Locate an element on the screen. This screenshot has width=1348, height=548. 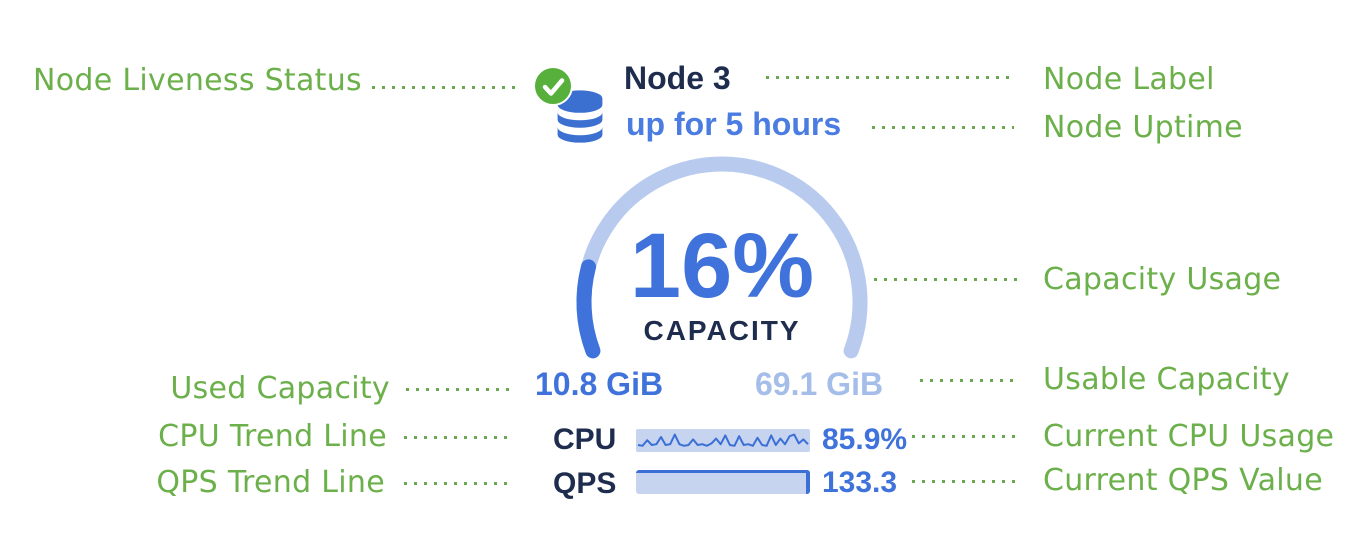
annotation-node-uptime: Node Uptime is located at coordinates (1143, 127).